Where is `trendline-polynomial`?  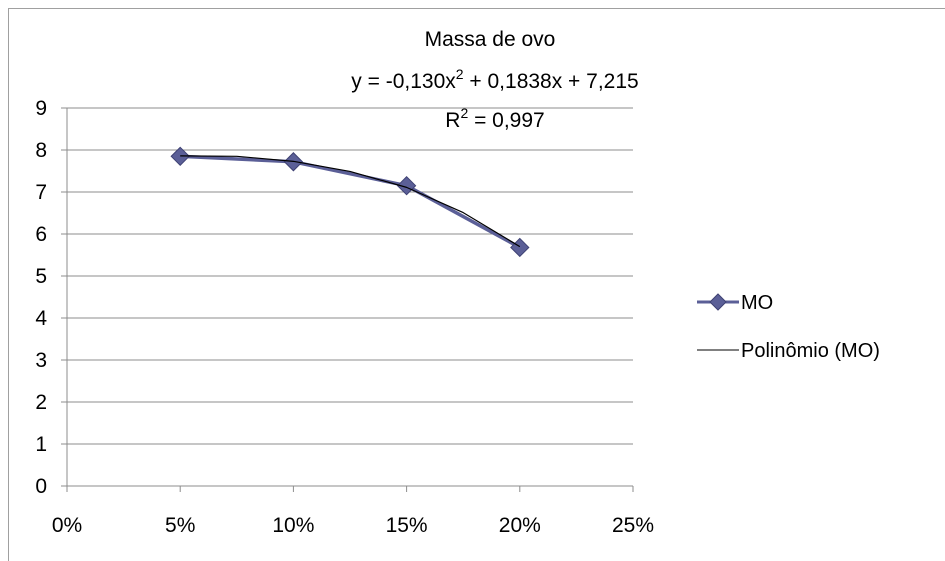 trendline-polynomial is located at coordinates (350, 201).